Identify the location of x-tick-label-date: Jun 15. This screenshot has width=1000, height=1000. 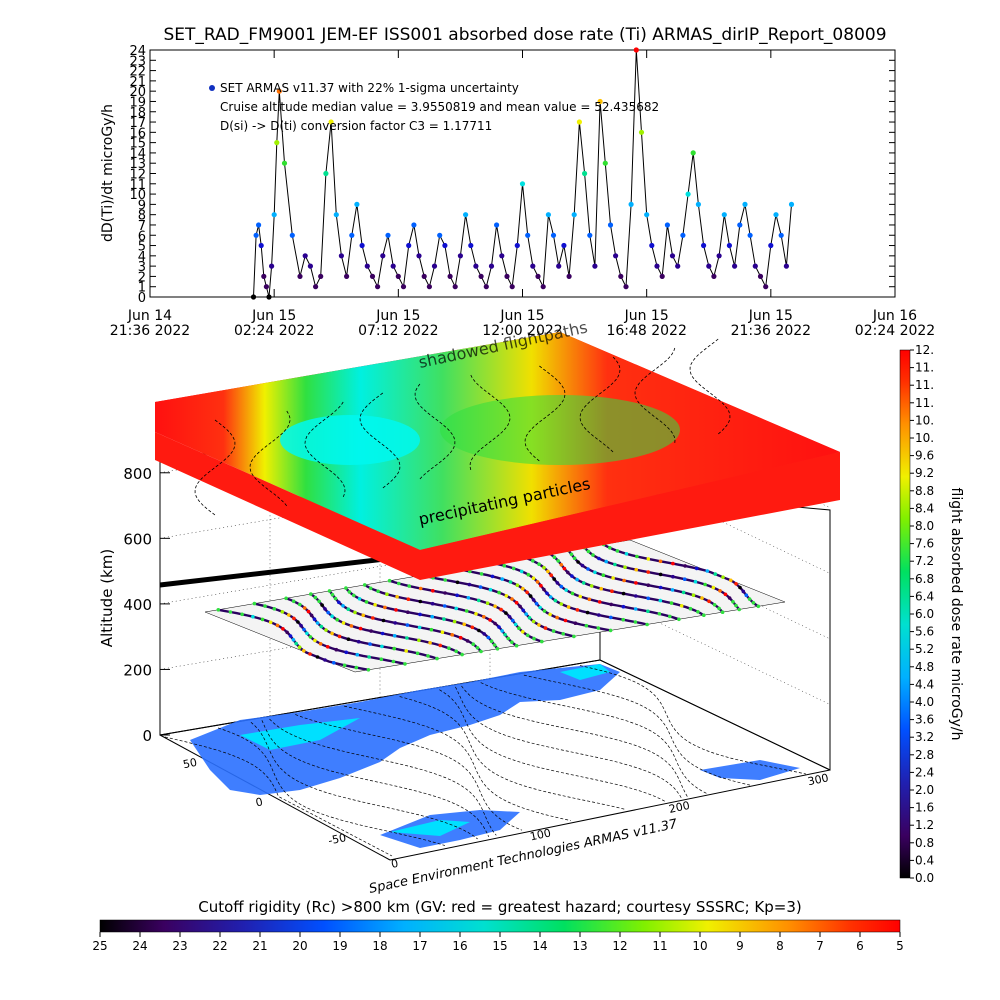
(397, 316).